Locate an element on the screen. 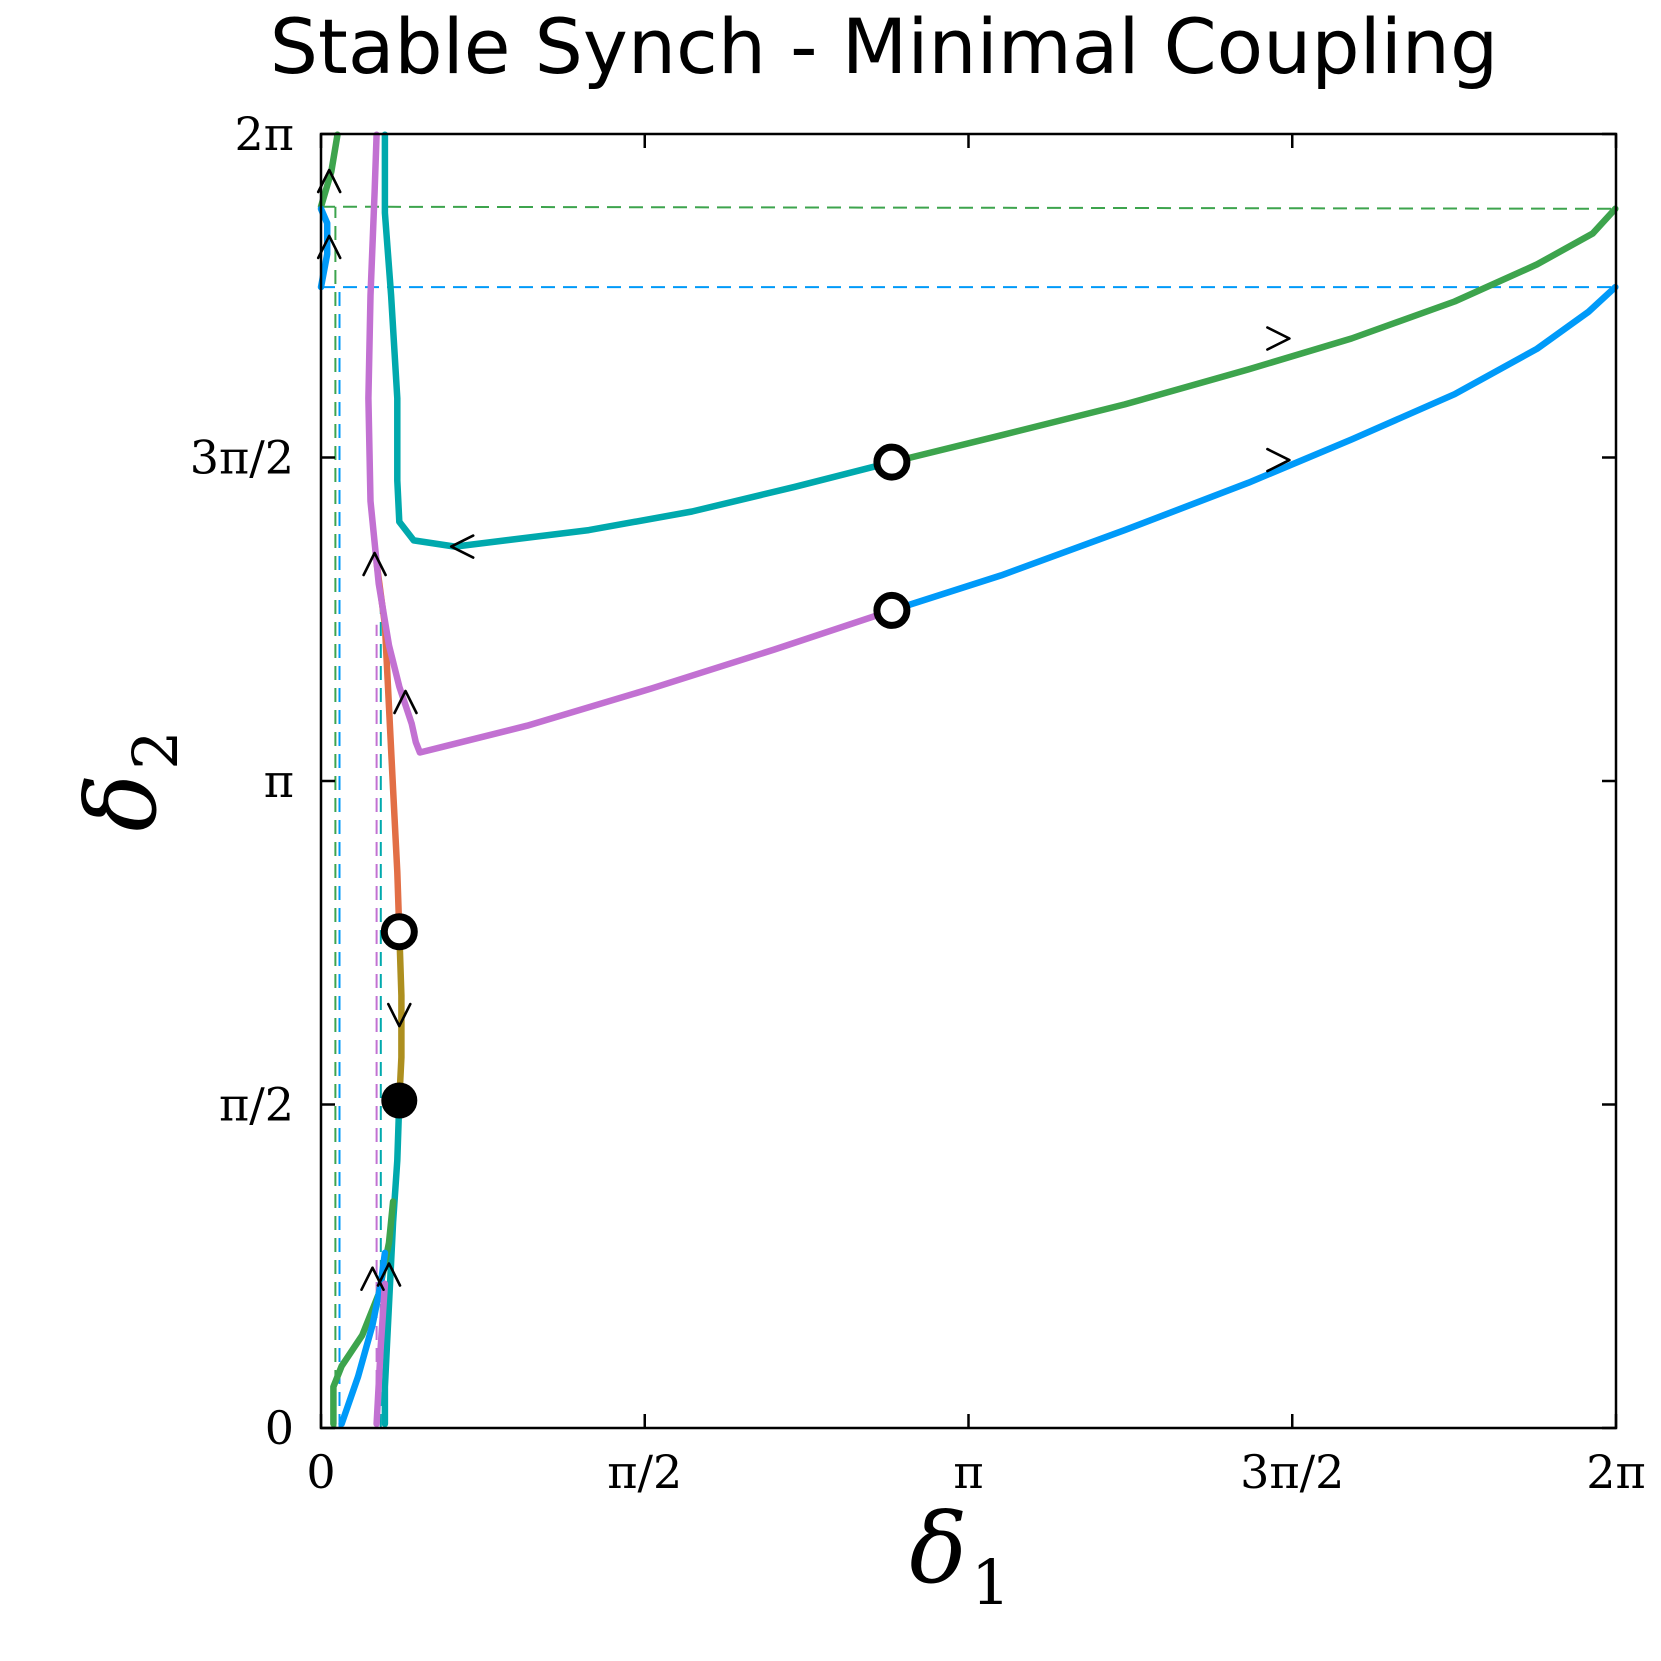 This screenshot has width=1661, height=1661. direction-arrow-down is located at coordinates (399, 1015).